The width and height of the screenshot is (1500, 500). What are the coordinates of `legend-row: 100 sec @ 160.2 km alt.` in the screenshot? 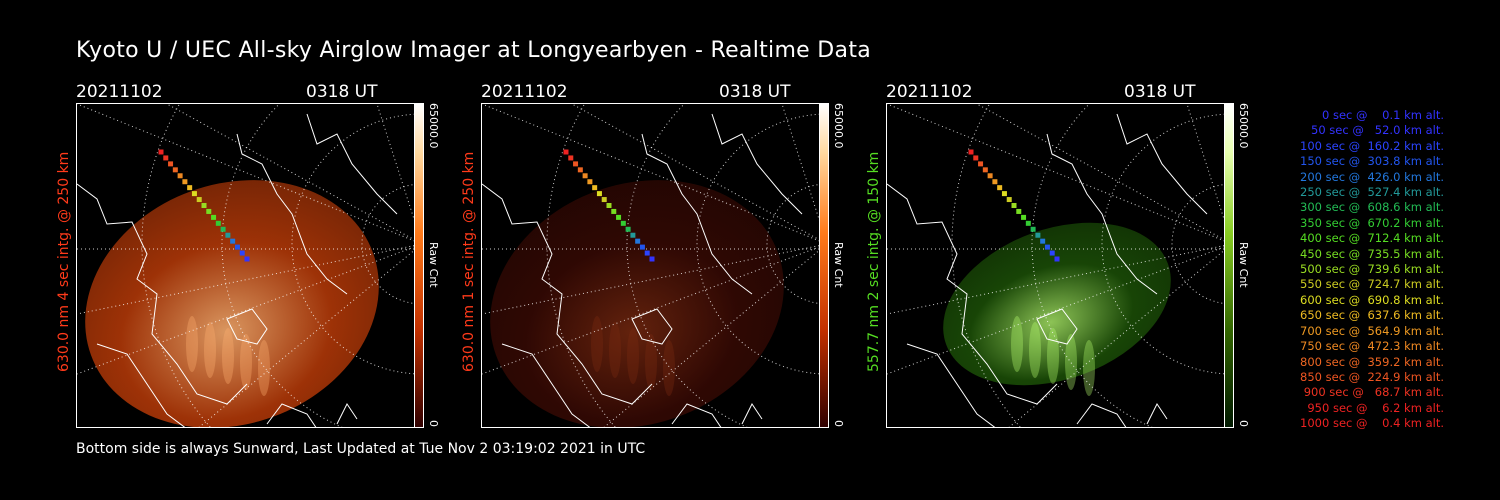 It's located at (1372, 145).